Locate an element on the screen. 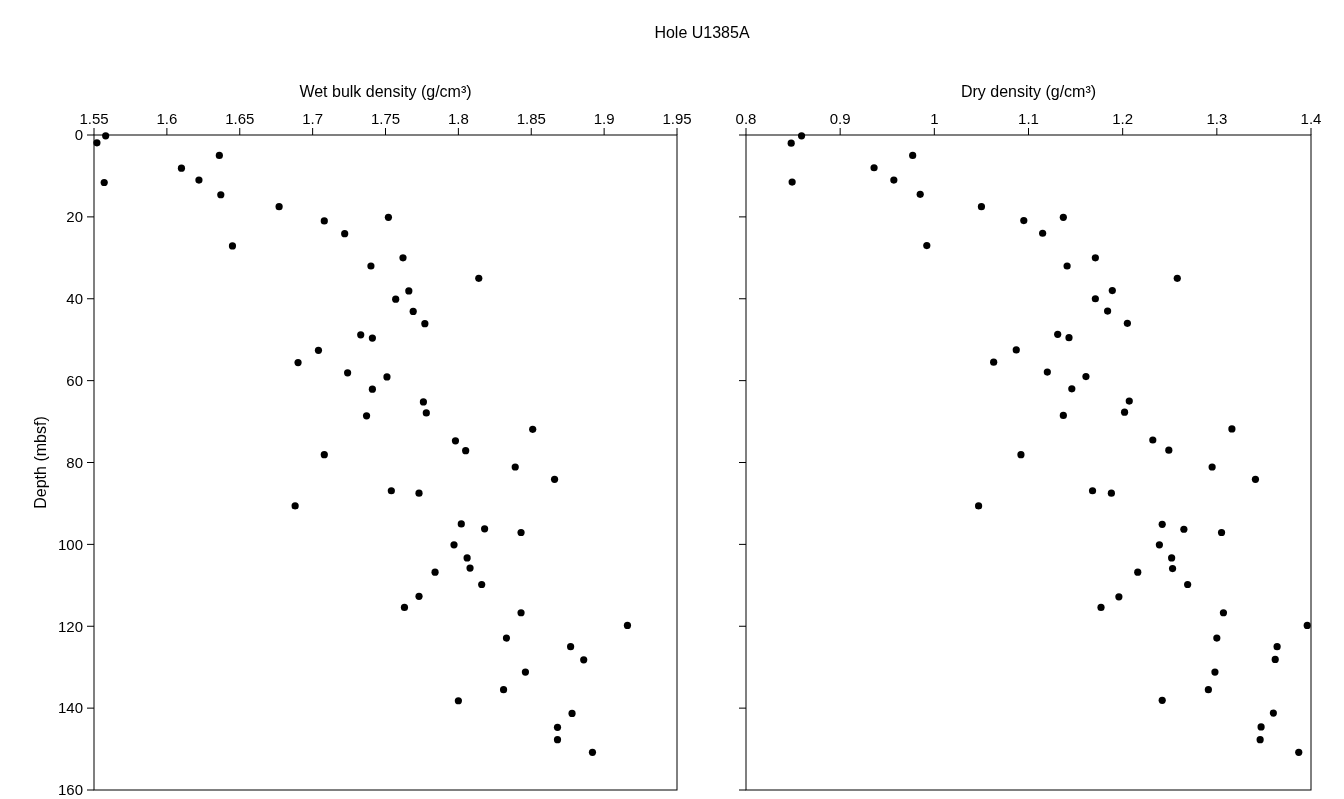 Image resolution: width=1344 pixels, height=799 pixels. x-tick-label: 1.3 is located at coordinates (1217, 118).